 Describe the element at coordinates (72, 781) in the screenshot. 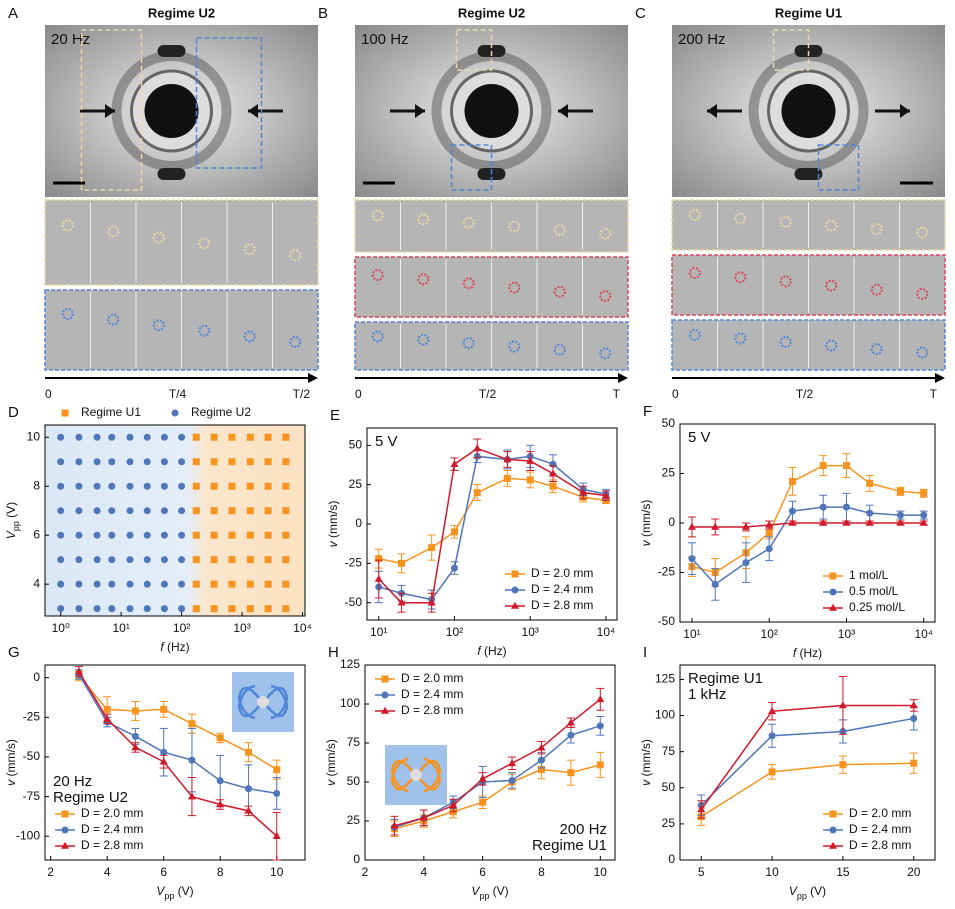

I see `annotation: 20 Hz` at that location.